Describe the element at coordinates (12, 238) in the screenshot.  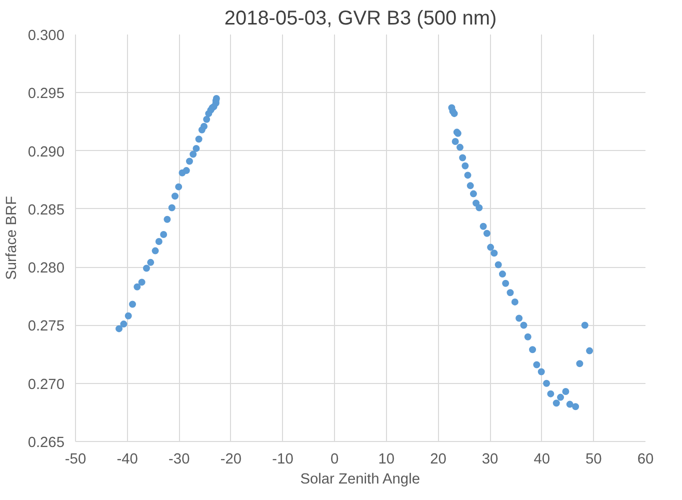
I see `y-axis-title: Surface BRF` at that location.